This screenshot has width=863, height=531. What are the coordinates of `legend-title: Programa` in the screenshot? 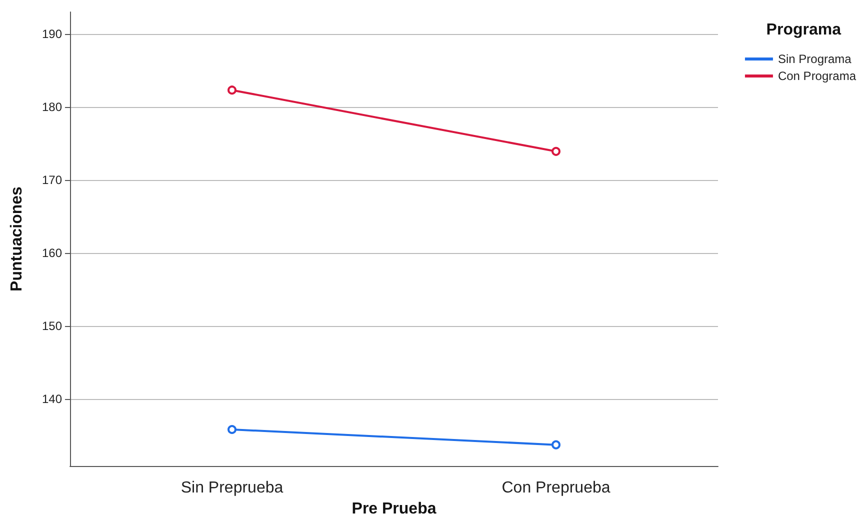 It's located at (804, 30).